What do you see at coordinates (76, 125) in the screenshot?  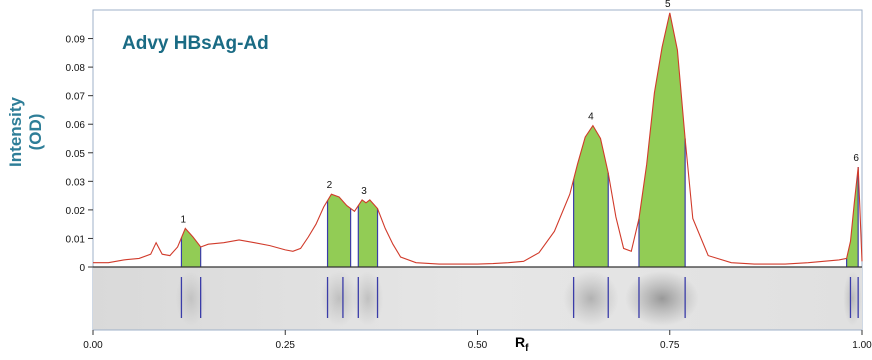 I see `y-tick-label: 0.06` at bounding box center [76, 125].